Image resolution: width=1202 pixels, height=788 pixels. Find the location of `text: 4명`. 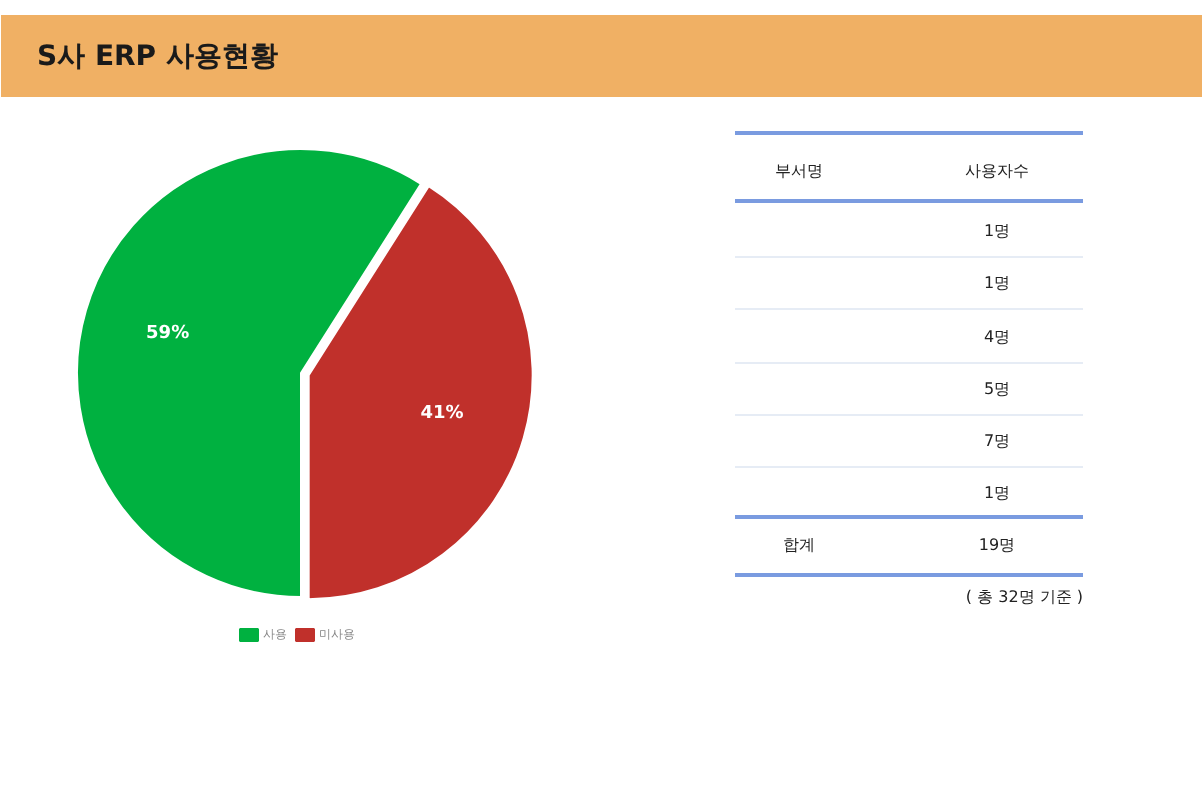

text: 4명 is located at coordinates (997, 337).